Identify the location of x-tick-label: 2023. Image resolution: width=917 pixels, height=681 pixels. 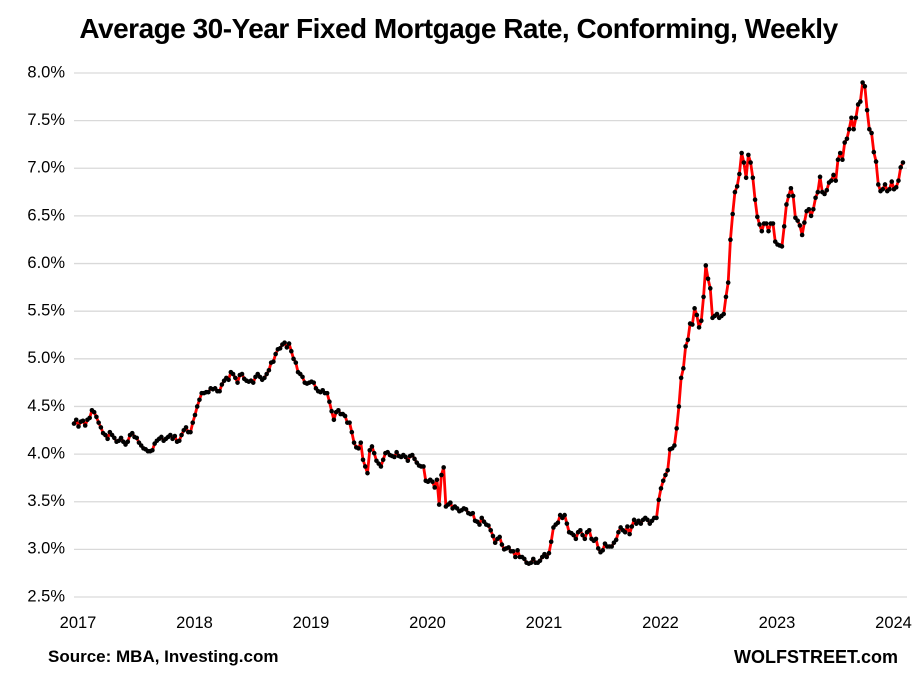
(777, 623).